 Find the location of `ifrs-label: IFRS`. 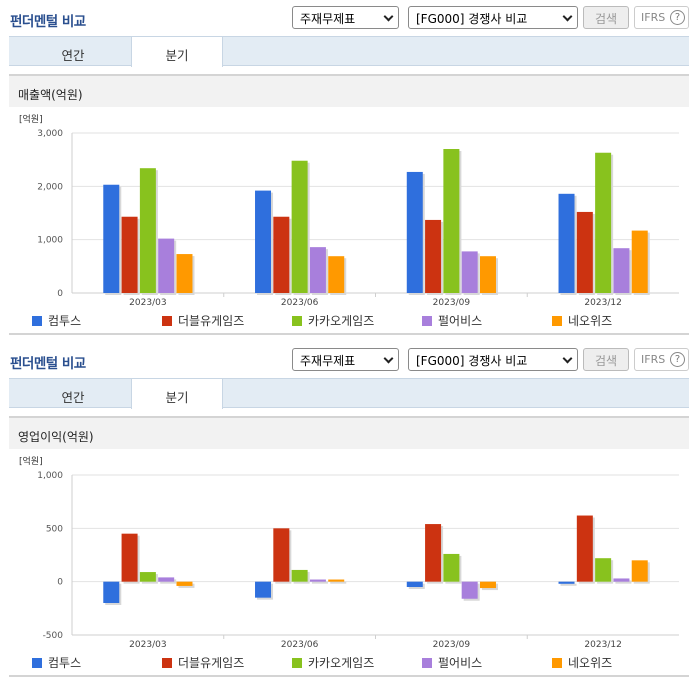

ifrs-label: IFRS is located at coordinates (653, 17).